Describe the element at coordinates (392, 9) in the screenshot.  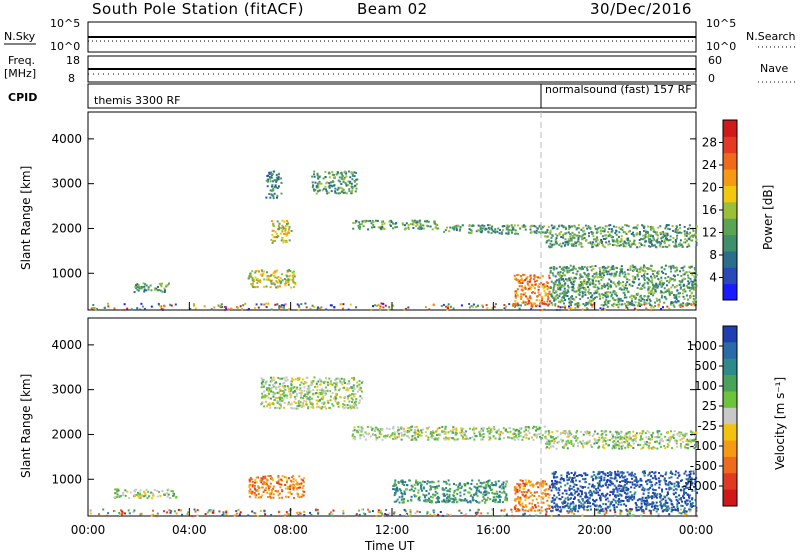
I see `beam-label: Beam 02` at that location.